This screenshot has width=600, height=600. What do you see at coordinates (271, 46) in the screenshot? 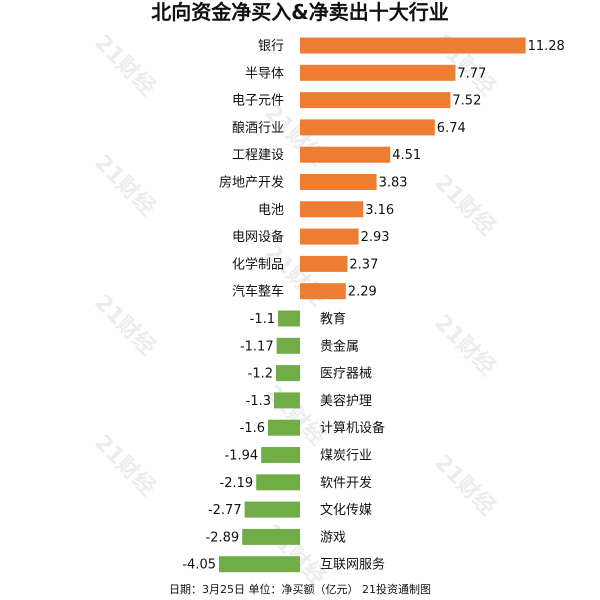
I see `category-label-0: 银行` at bounding box center [271, 46].